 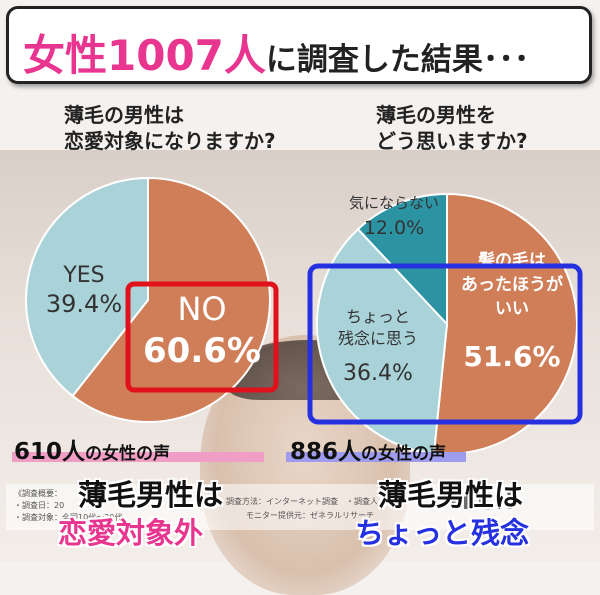 I want to click on chart1-question-line1: 薄毛の男性は, so click(x=124, y=115).